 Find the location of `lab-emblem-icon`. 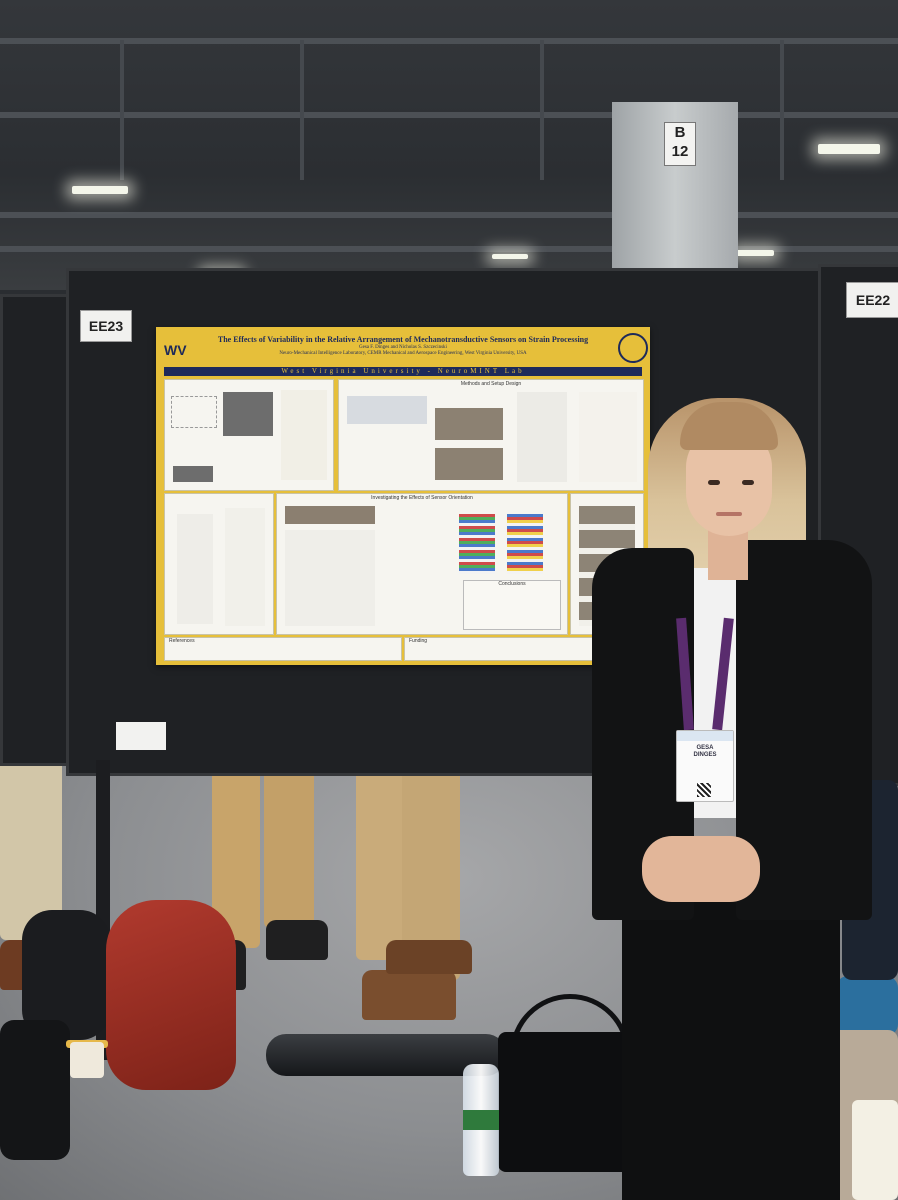

lab-emblem-icon is located at coordinates (633, 348).